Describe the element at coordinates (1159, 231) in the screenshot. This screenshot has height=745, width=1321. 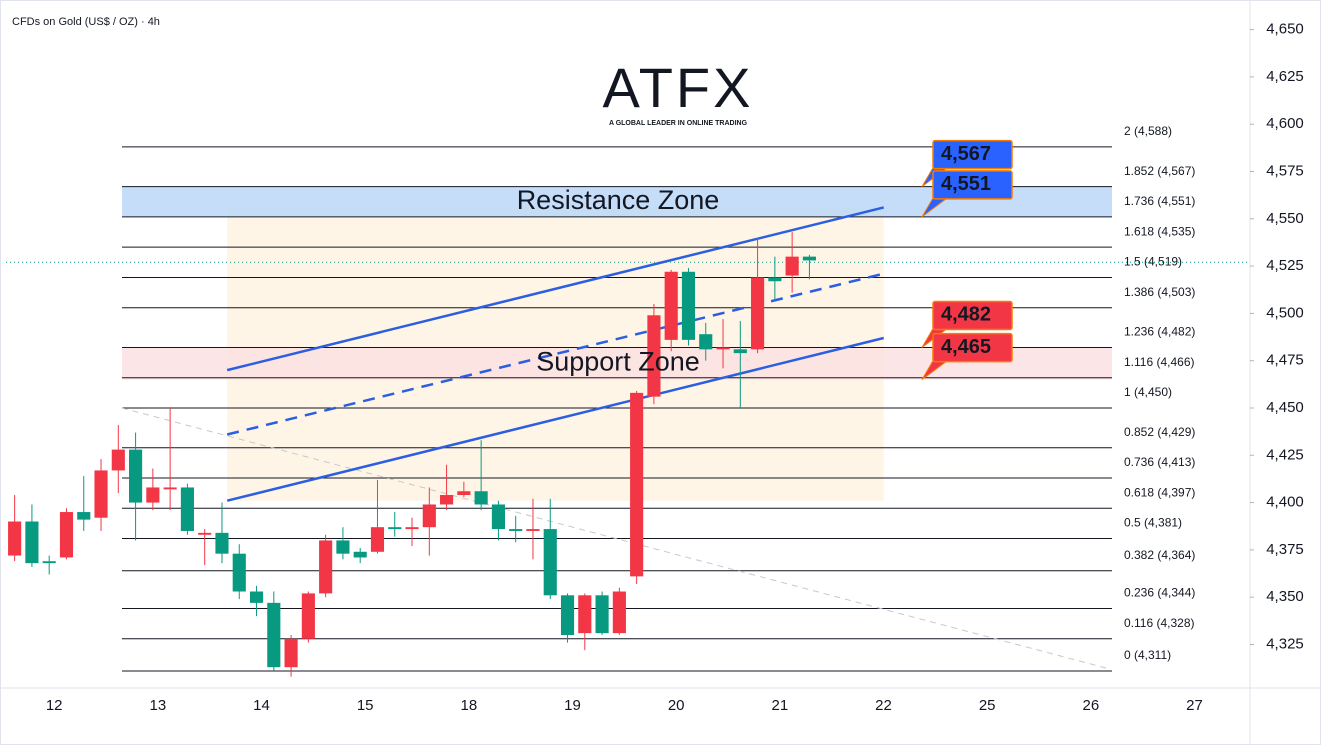
I see `fib-label: 1.618 (4,535)` at that location.